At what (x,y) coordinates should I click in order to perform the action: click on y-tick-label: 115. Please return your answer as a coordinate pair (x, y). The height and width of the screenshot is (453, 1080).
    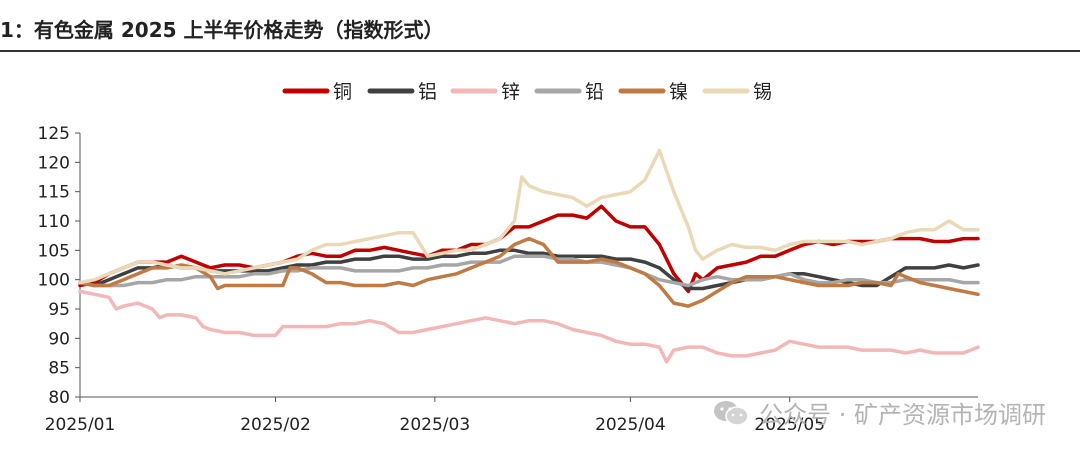
    Looking at the image, I should click on (54, 193).